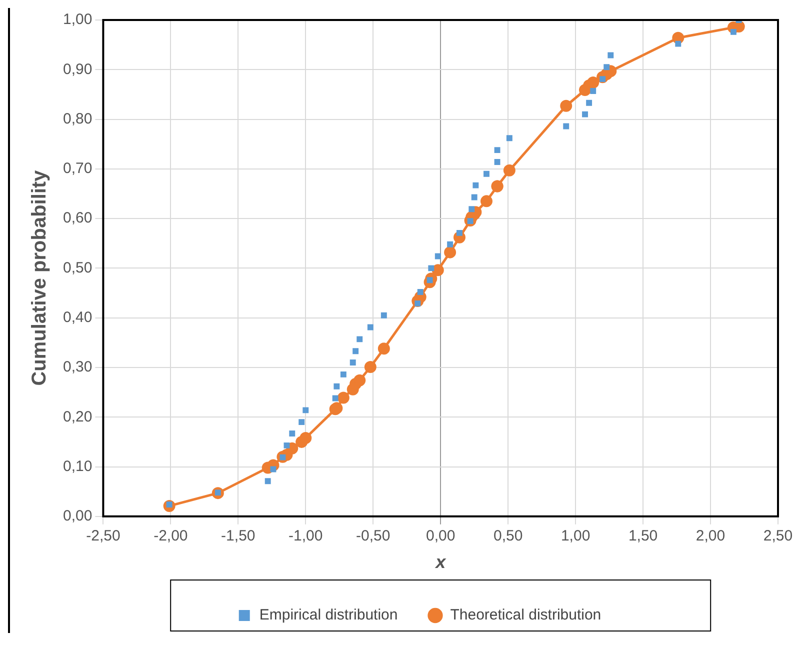 Image resolution: width=811 pixels, height=645 pixels. I want to click on y-tick-label: 0,40, so click(77, 317).